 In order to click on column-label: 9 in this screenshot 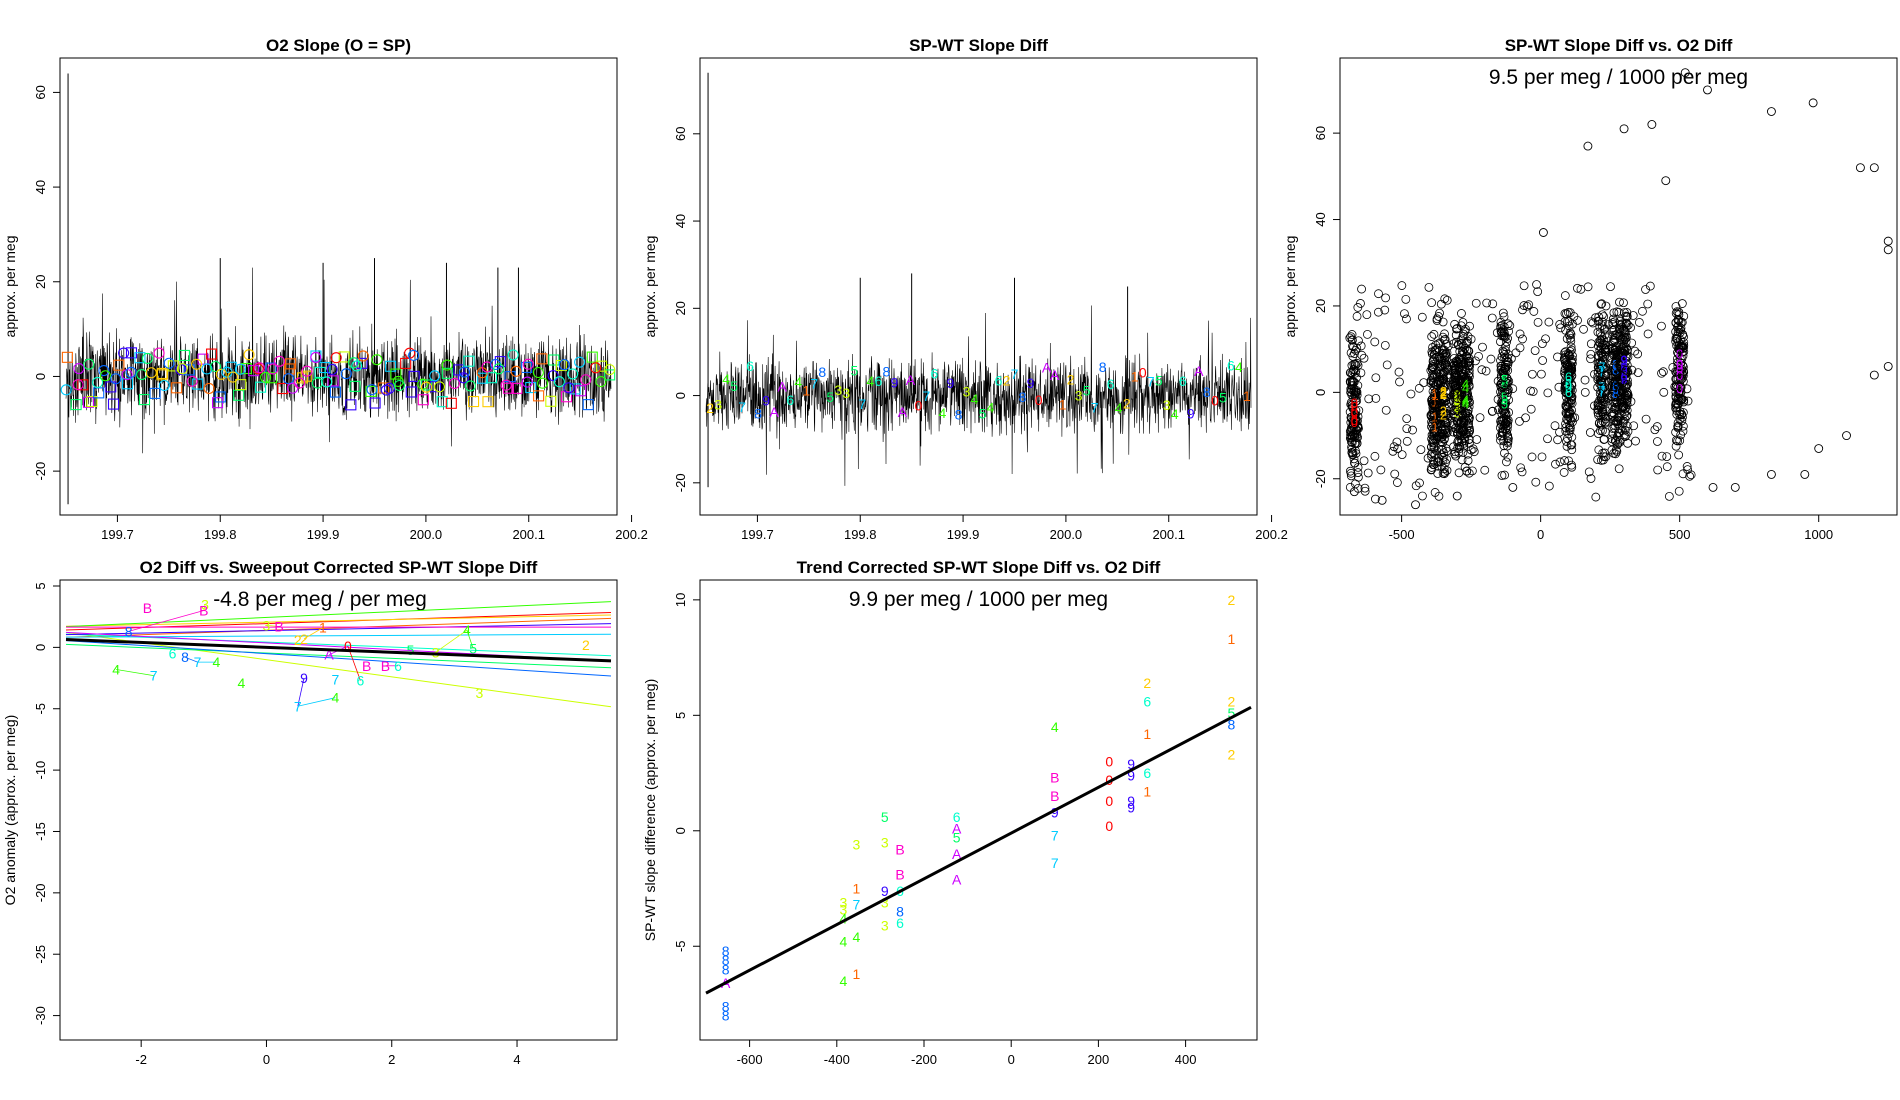, I will do `click(1623, 360)`.